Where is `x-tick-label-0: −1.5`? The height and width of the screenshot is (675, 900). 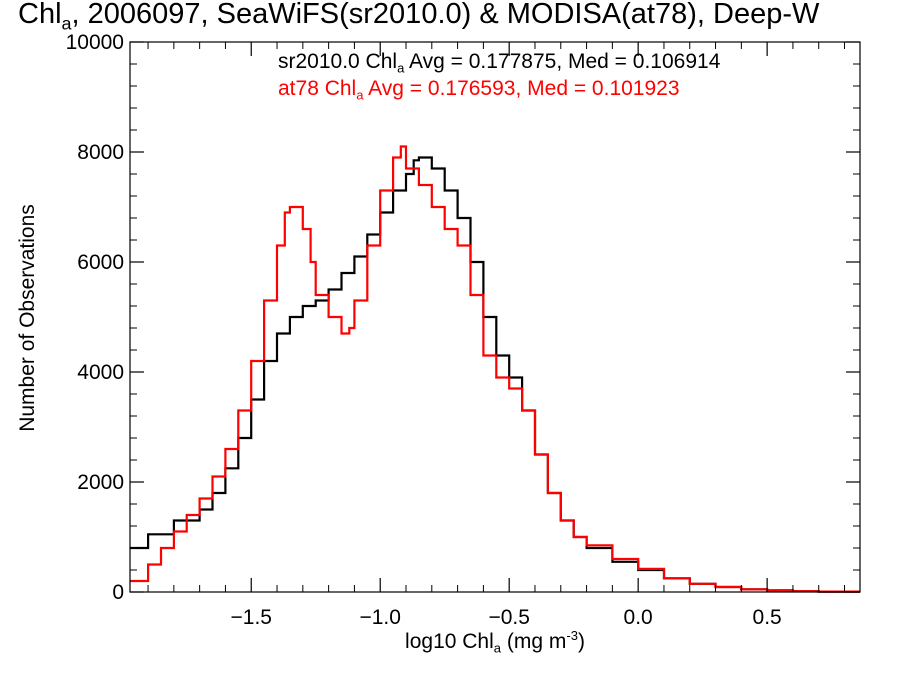
x-tick-label-0: −1.5 is located at coordinates (251, 617).